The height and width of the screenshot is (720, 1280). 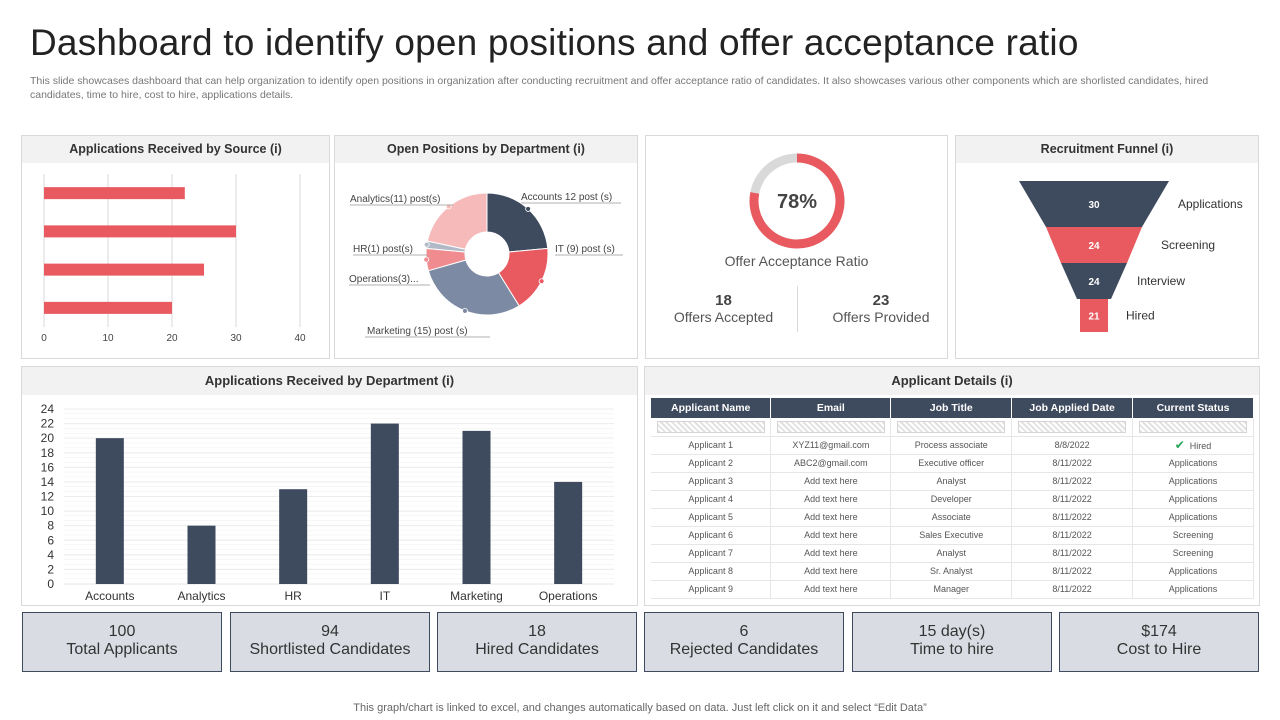 I want to click on table-cell: Manager, so click(x=951, y=589).